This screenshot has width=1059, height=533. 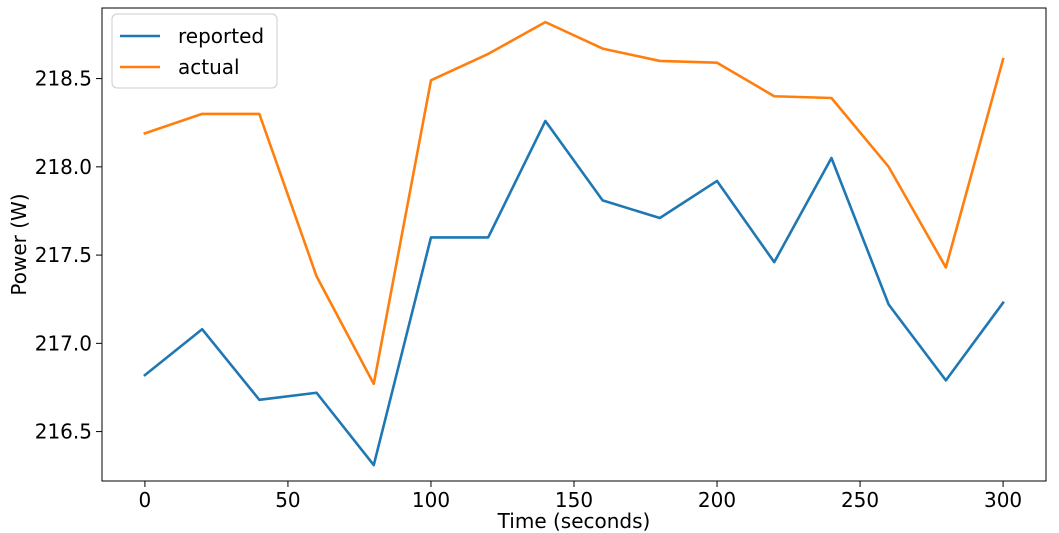 I want to click on x-axis-label: Time (seconds), so click(x=574, y=521).